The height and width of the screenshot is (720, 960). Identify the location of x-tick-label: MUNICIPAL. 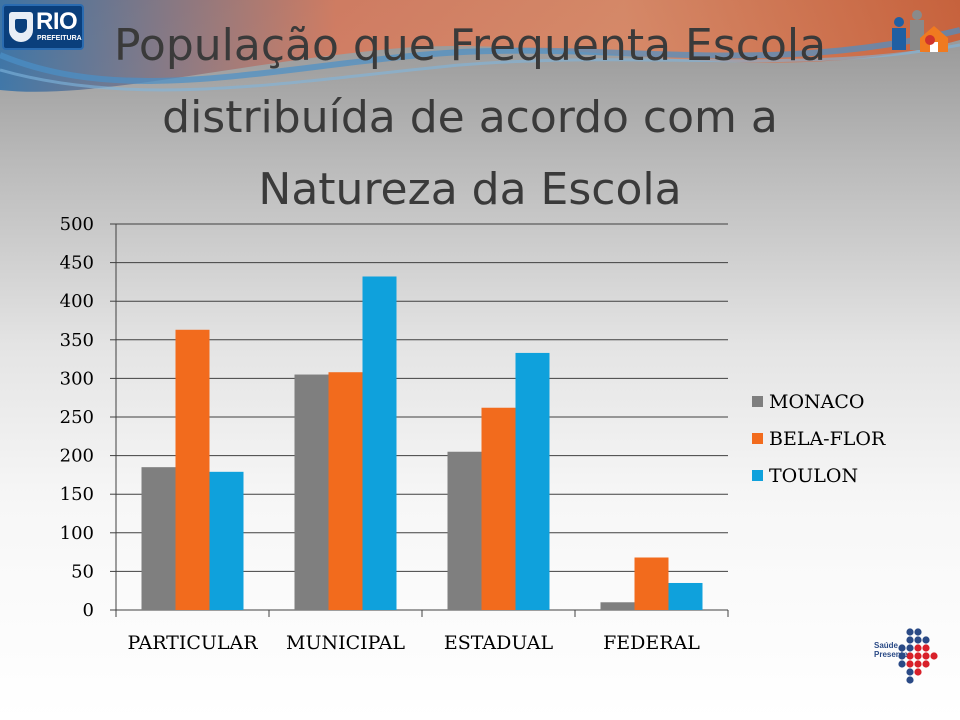
(345, 643).